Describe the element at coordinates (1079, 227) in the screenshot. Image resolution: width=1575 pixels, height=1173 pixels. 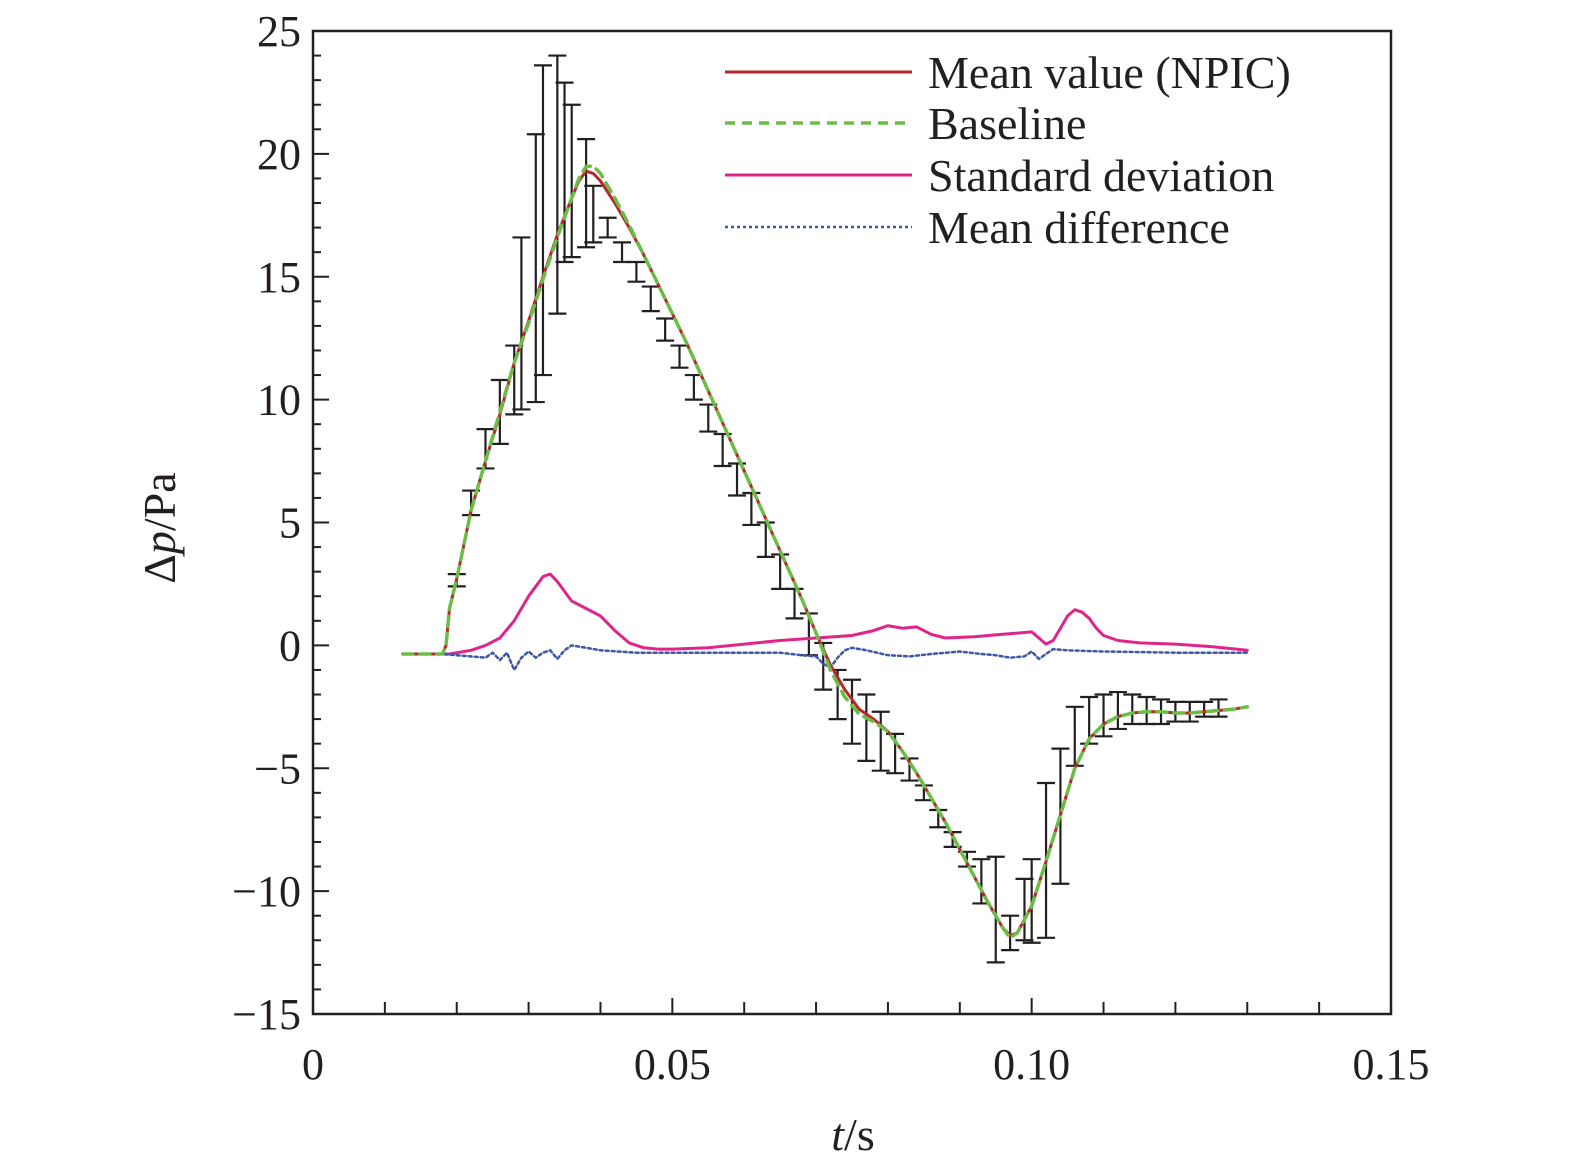
I see `legend-label-mean-difference: Mean difference` at that location.